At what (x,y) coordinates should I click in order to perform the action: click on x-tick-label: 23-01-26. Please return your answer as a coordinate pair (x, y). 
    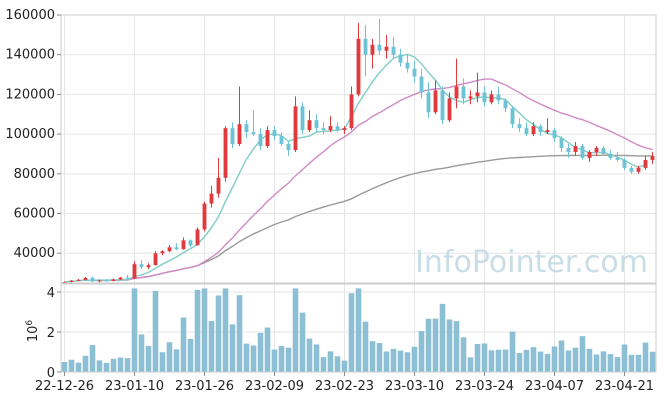
    Looking at the image, I should click on (204, 386).